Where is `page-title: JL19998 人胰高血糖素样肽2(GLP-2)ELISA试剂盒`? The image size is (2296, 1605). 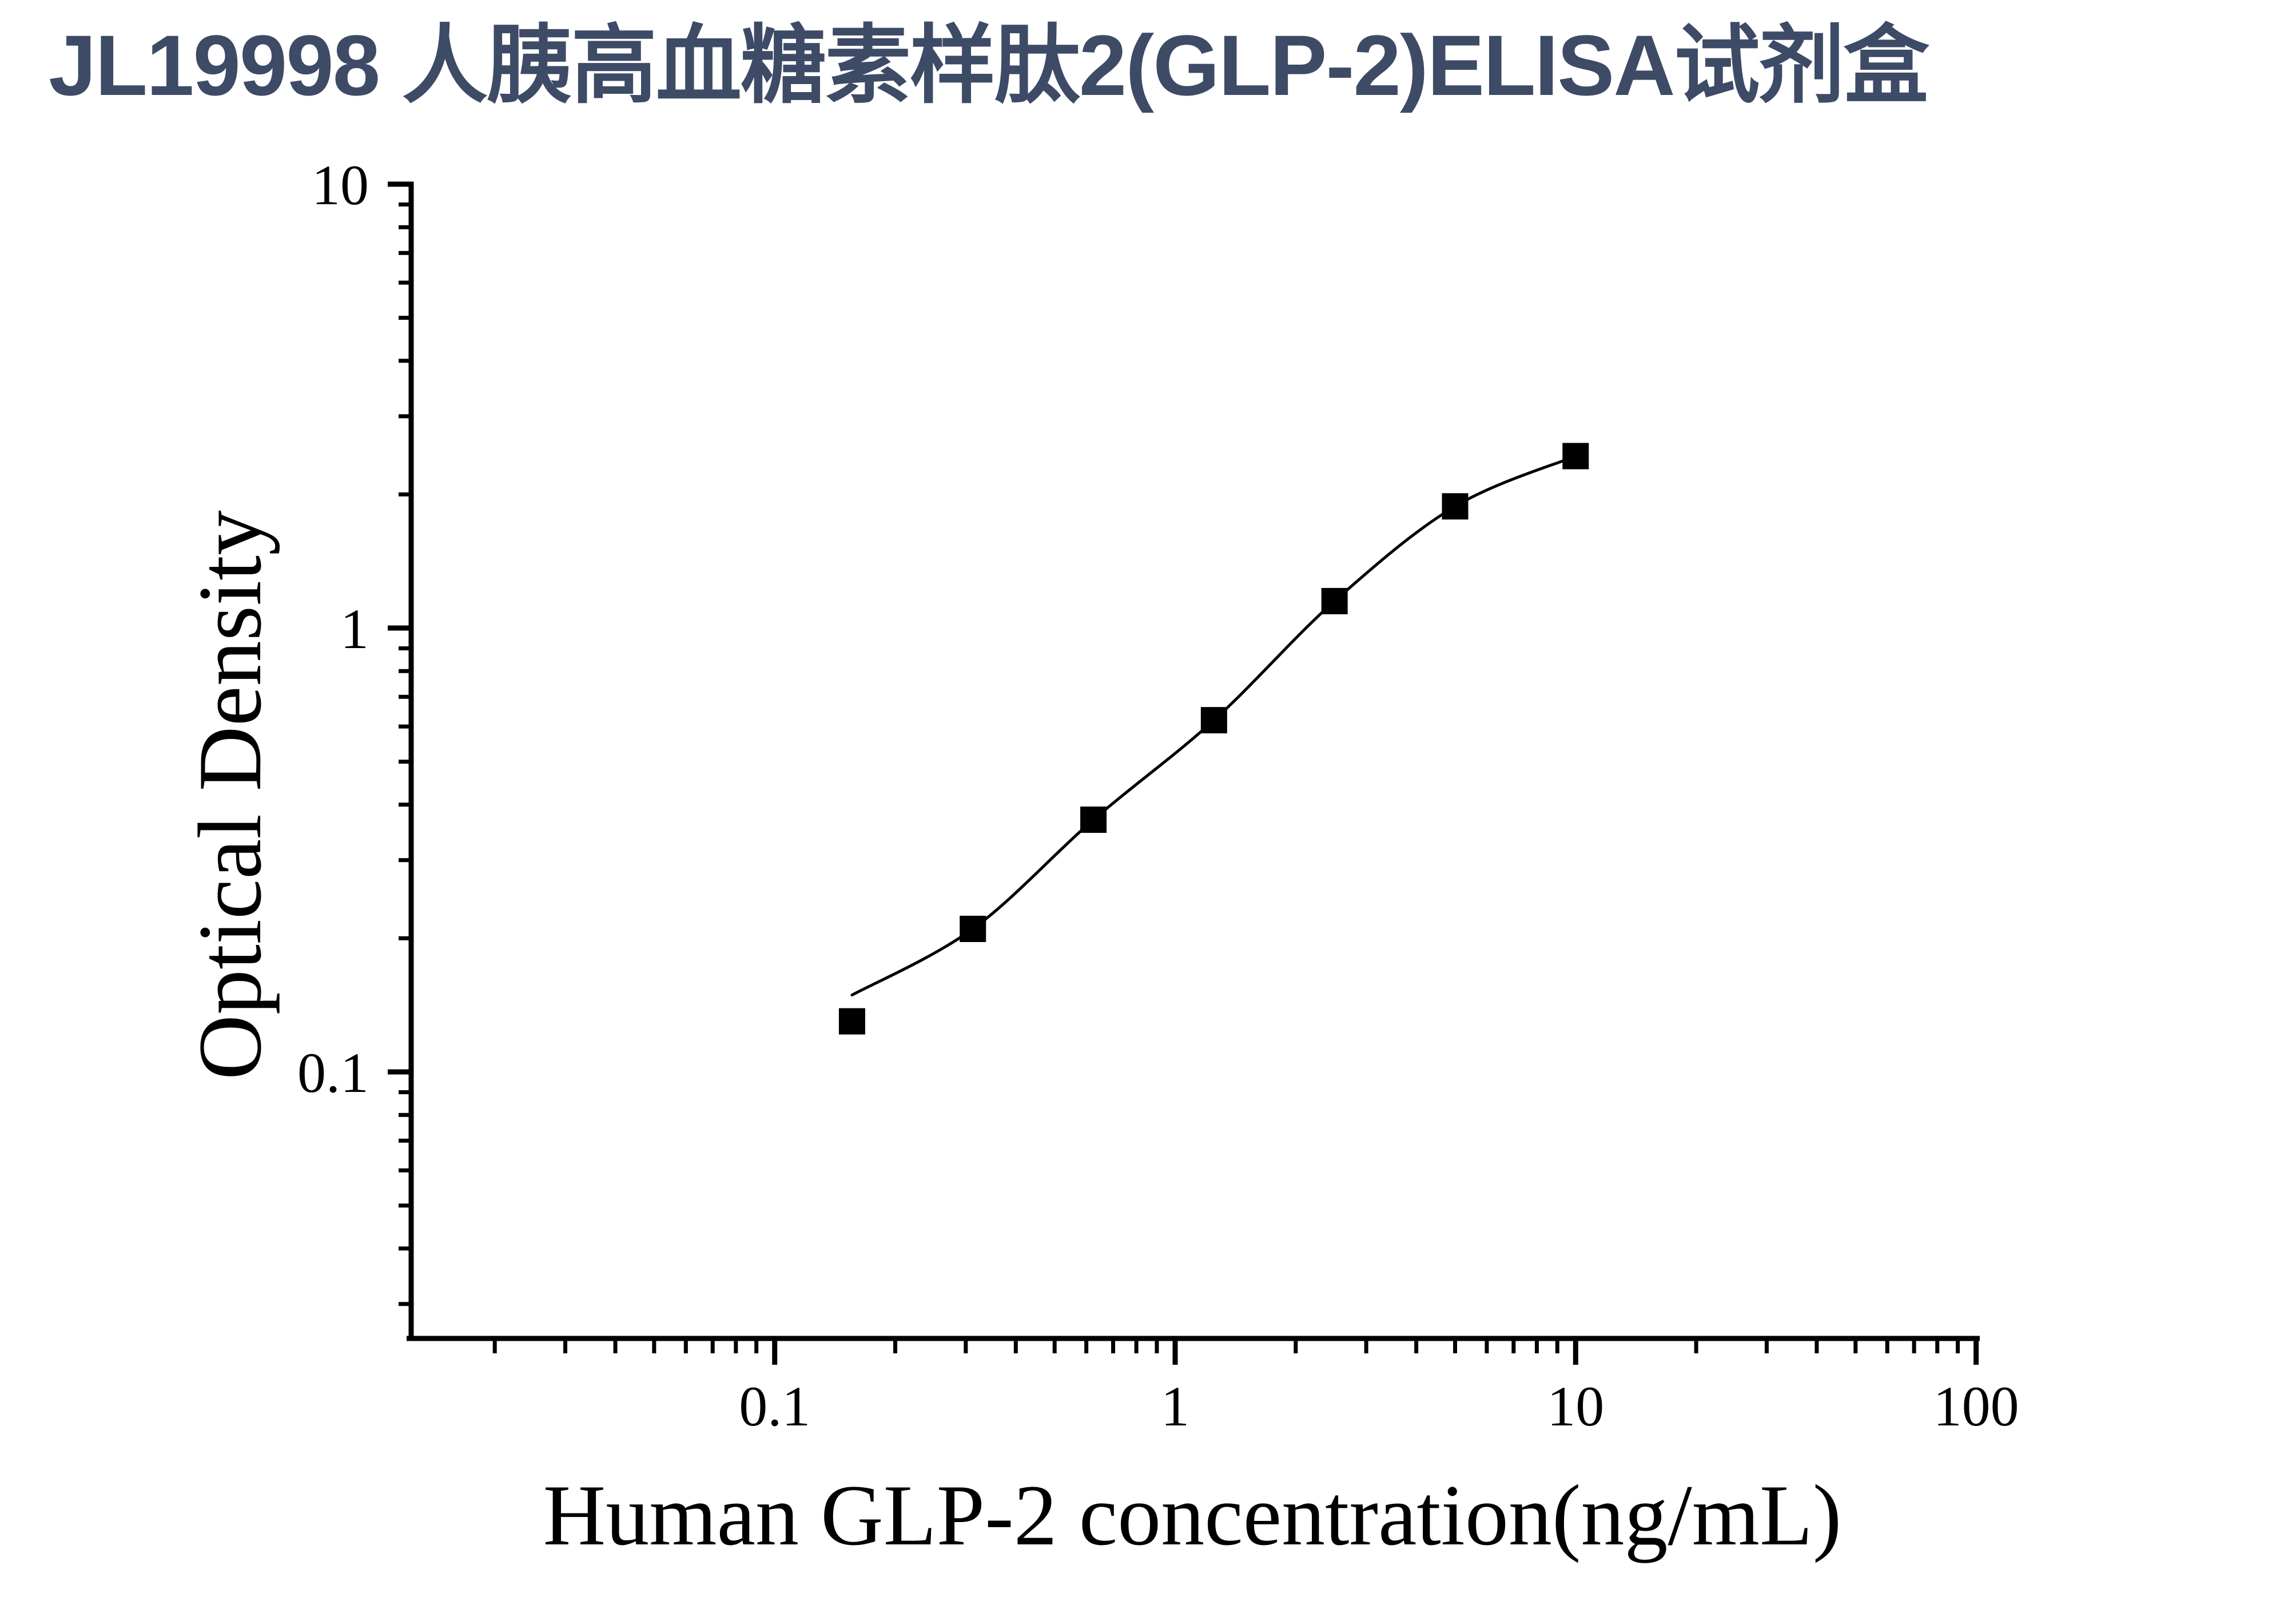
page-title: JL19998 人胰高血糖素样肽2(GLP-2)ELISA试剂盒 is located at coordinates (989, 65).